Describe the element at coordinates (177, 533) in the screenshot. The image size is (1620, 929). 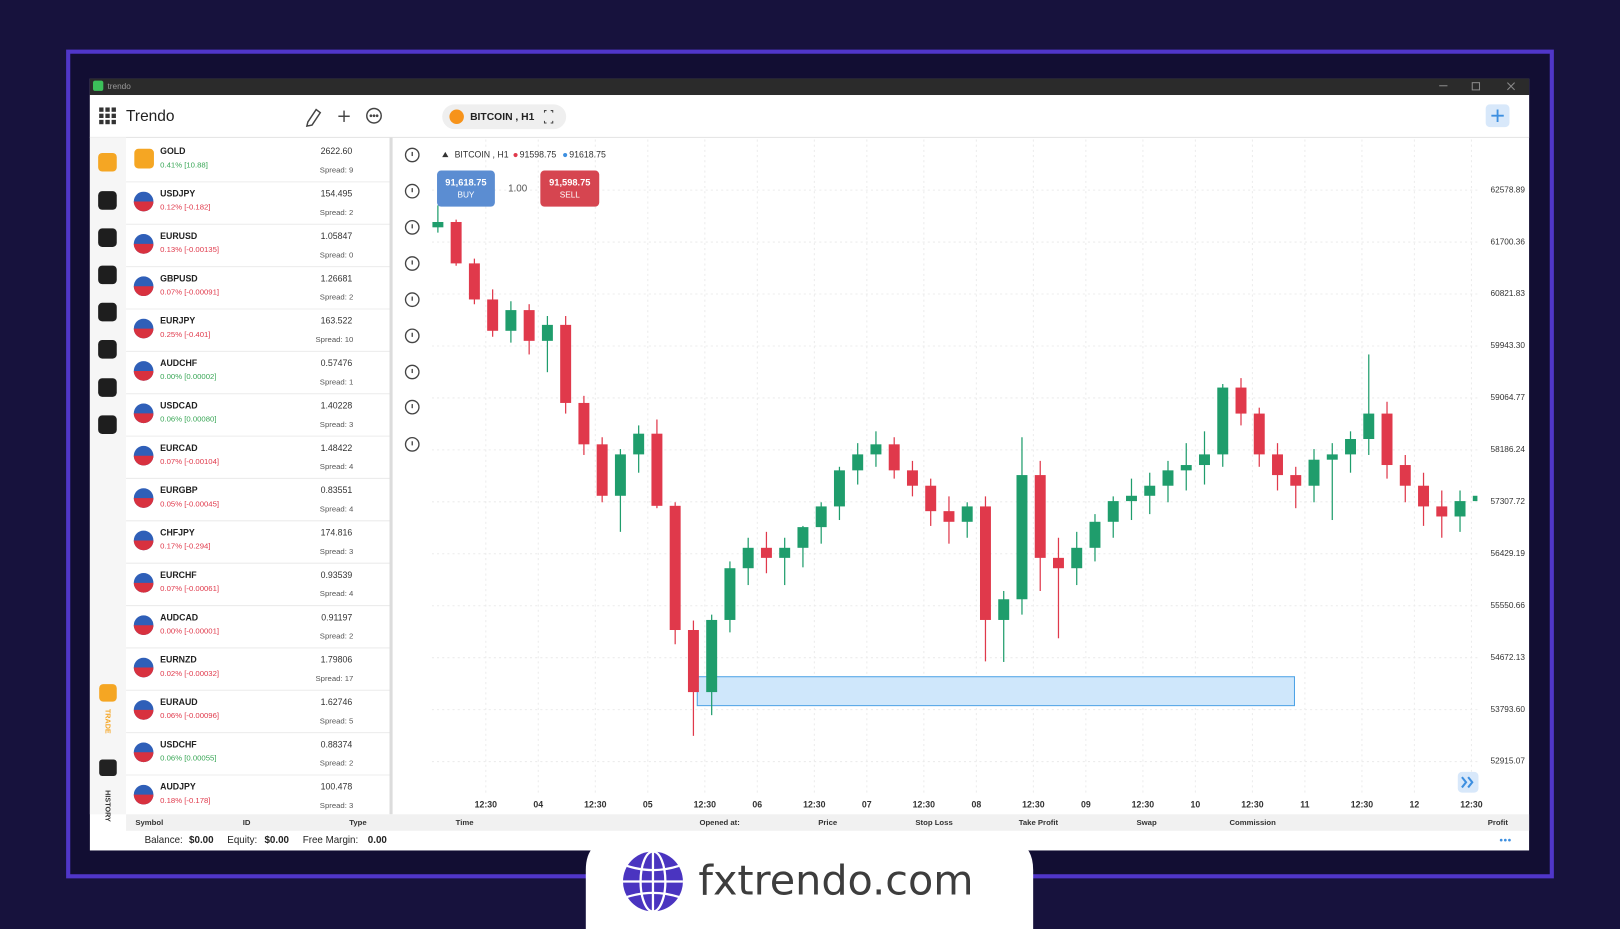
I see `symbol-name: CHFJPY` at that location.